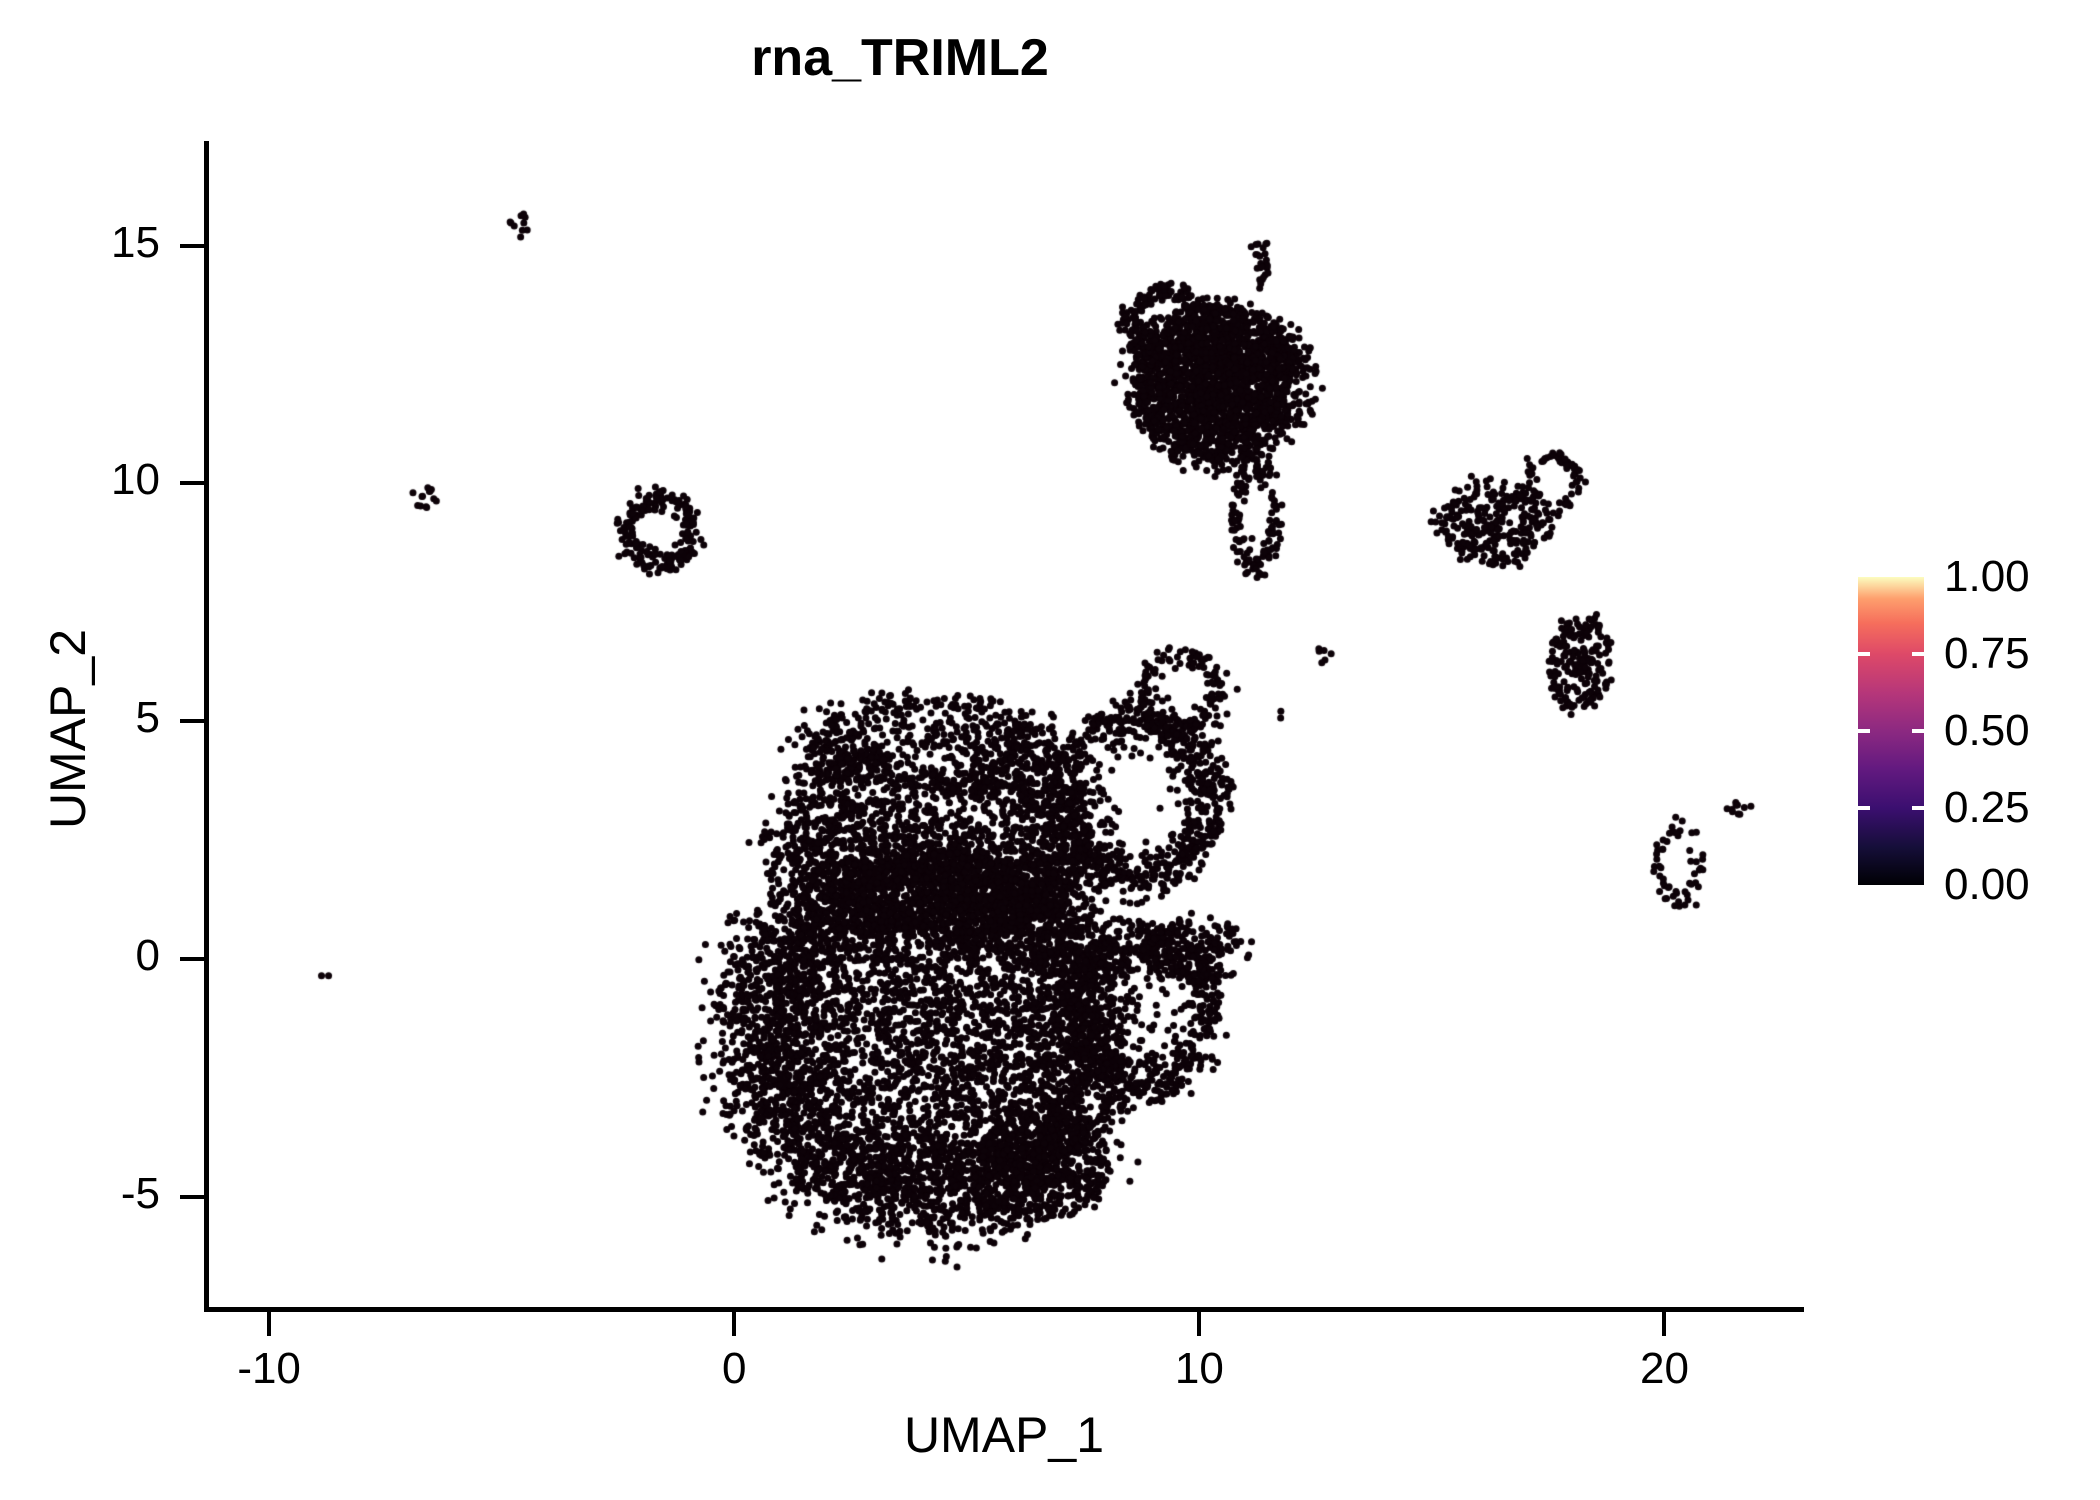  Describe the element at coordinates (1004, 1309) in the screenshot. I see `x-axis-line` at that location.